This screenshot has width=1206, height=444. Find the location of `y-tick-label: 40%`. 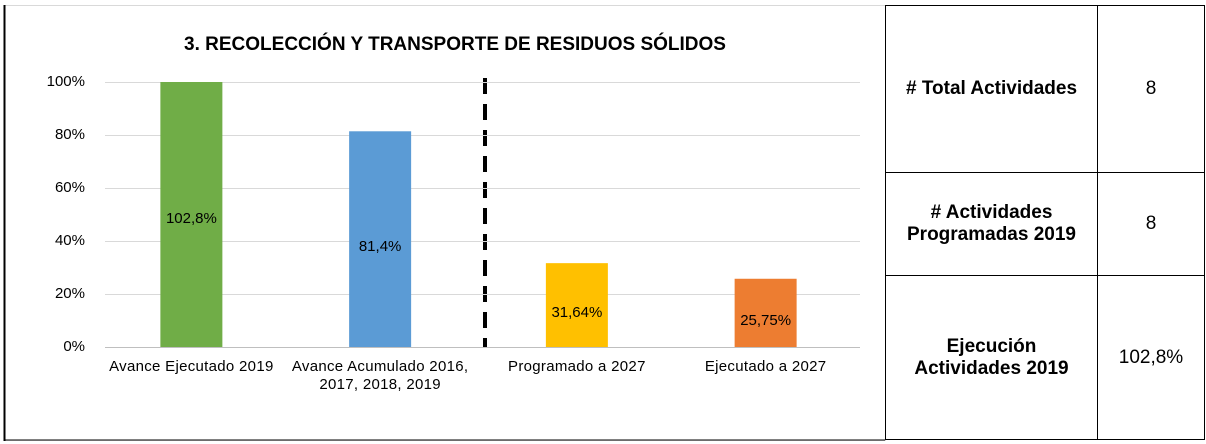

y-tick-label: 40% is located at coordinates (70, 240).